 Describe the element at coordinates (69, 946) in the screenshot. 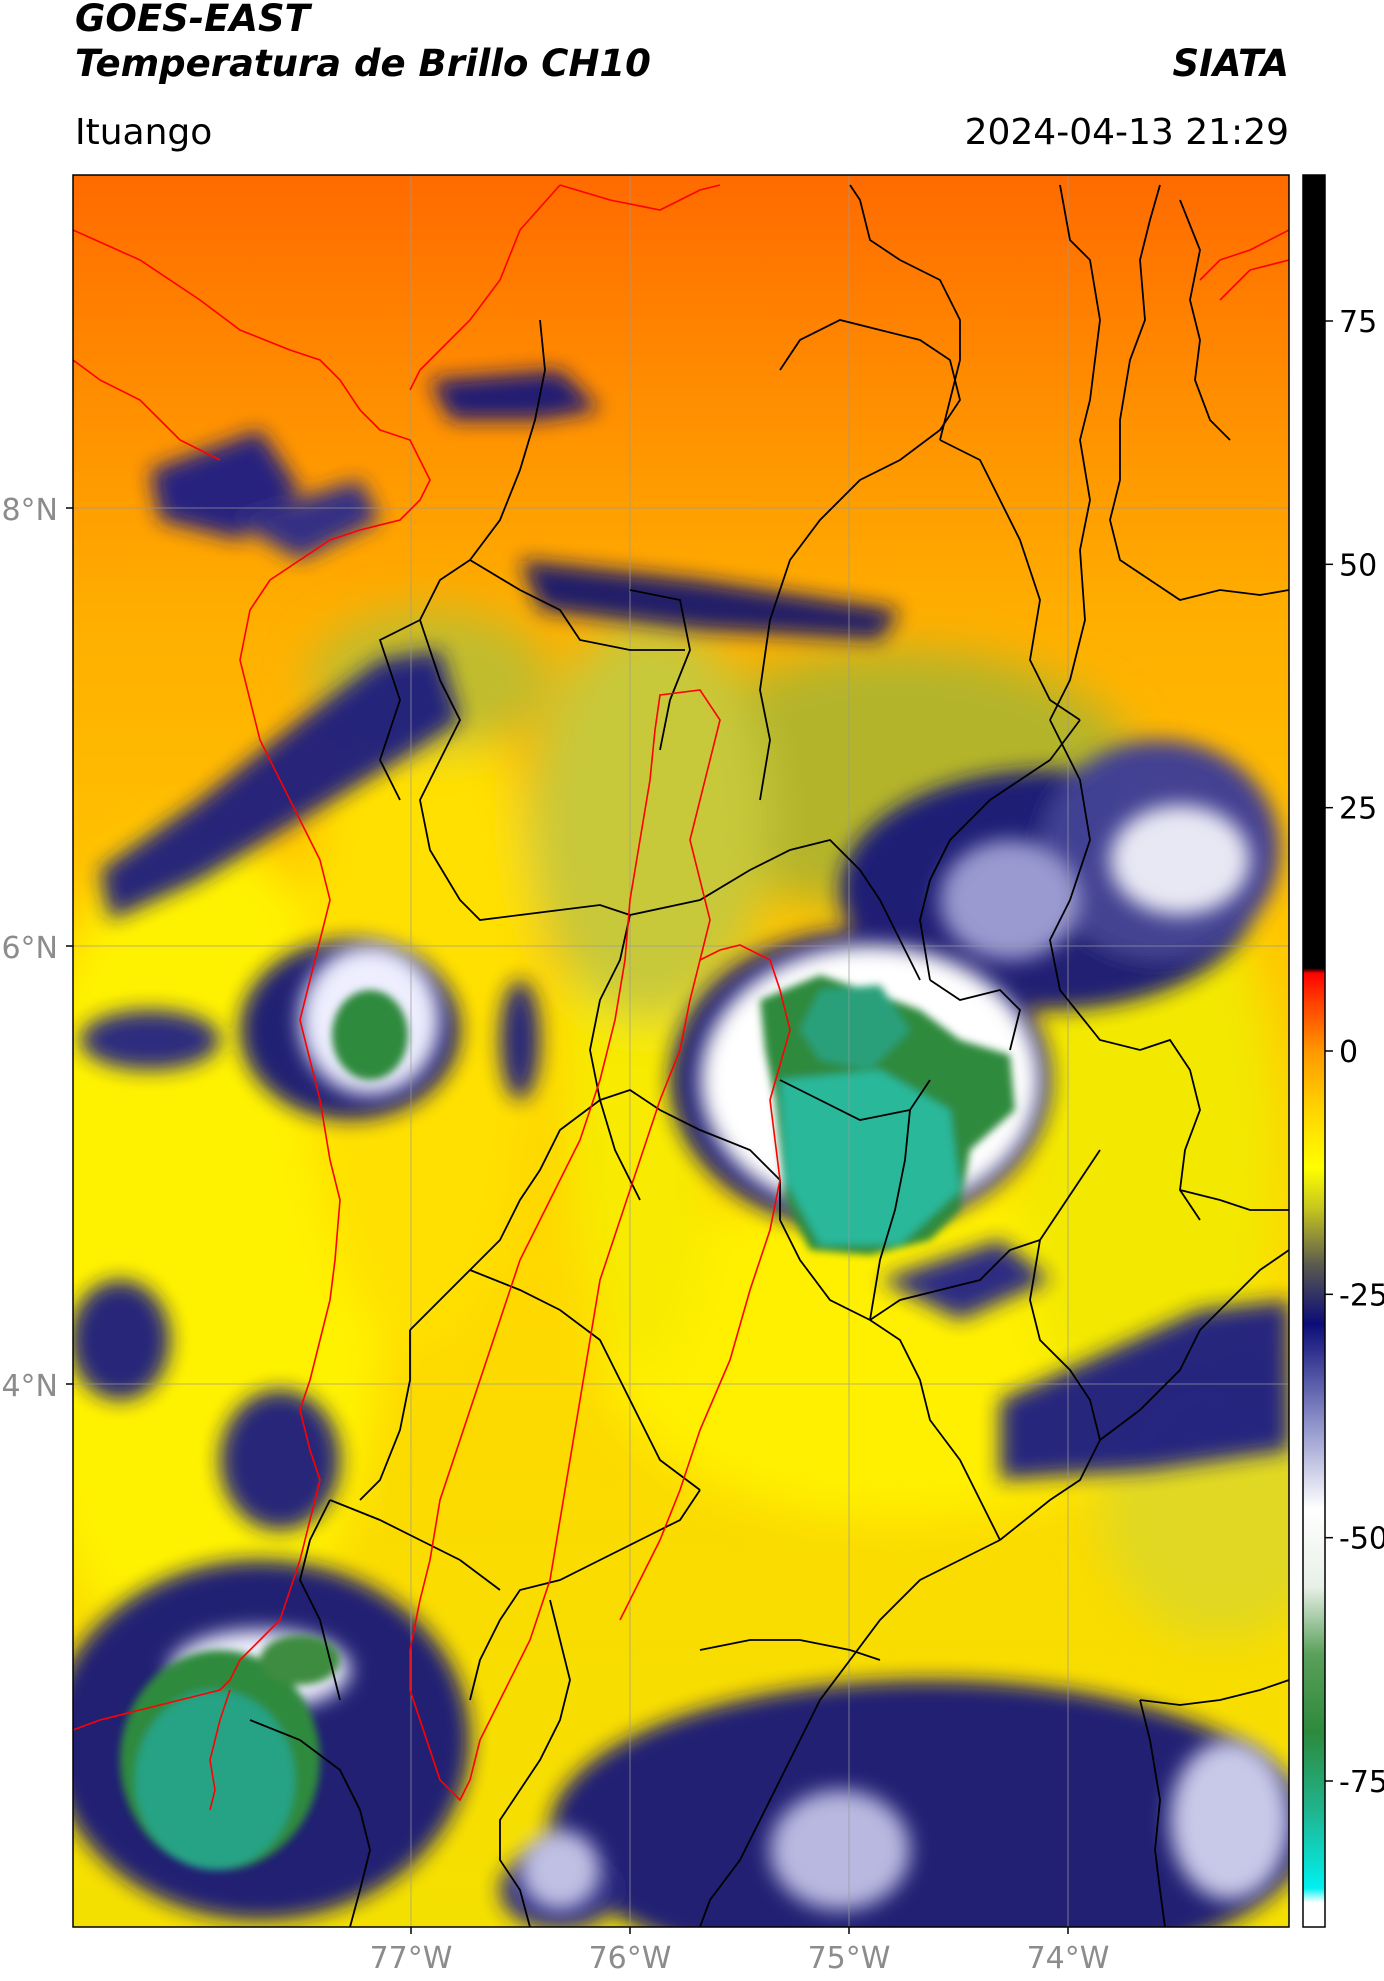

I see `lat-tick-marks` at that location.